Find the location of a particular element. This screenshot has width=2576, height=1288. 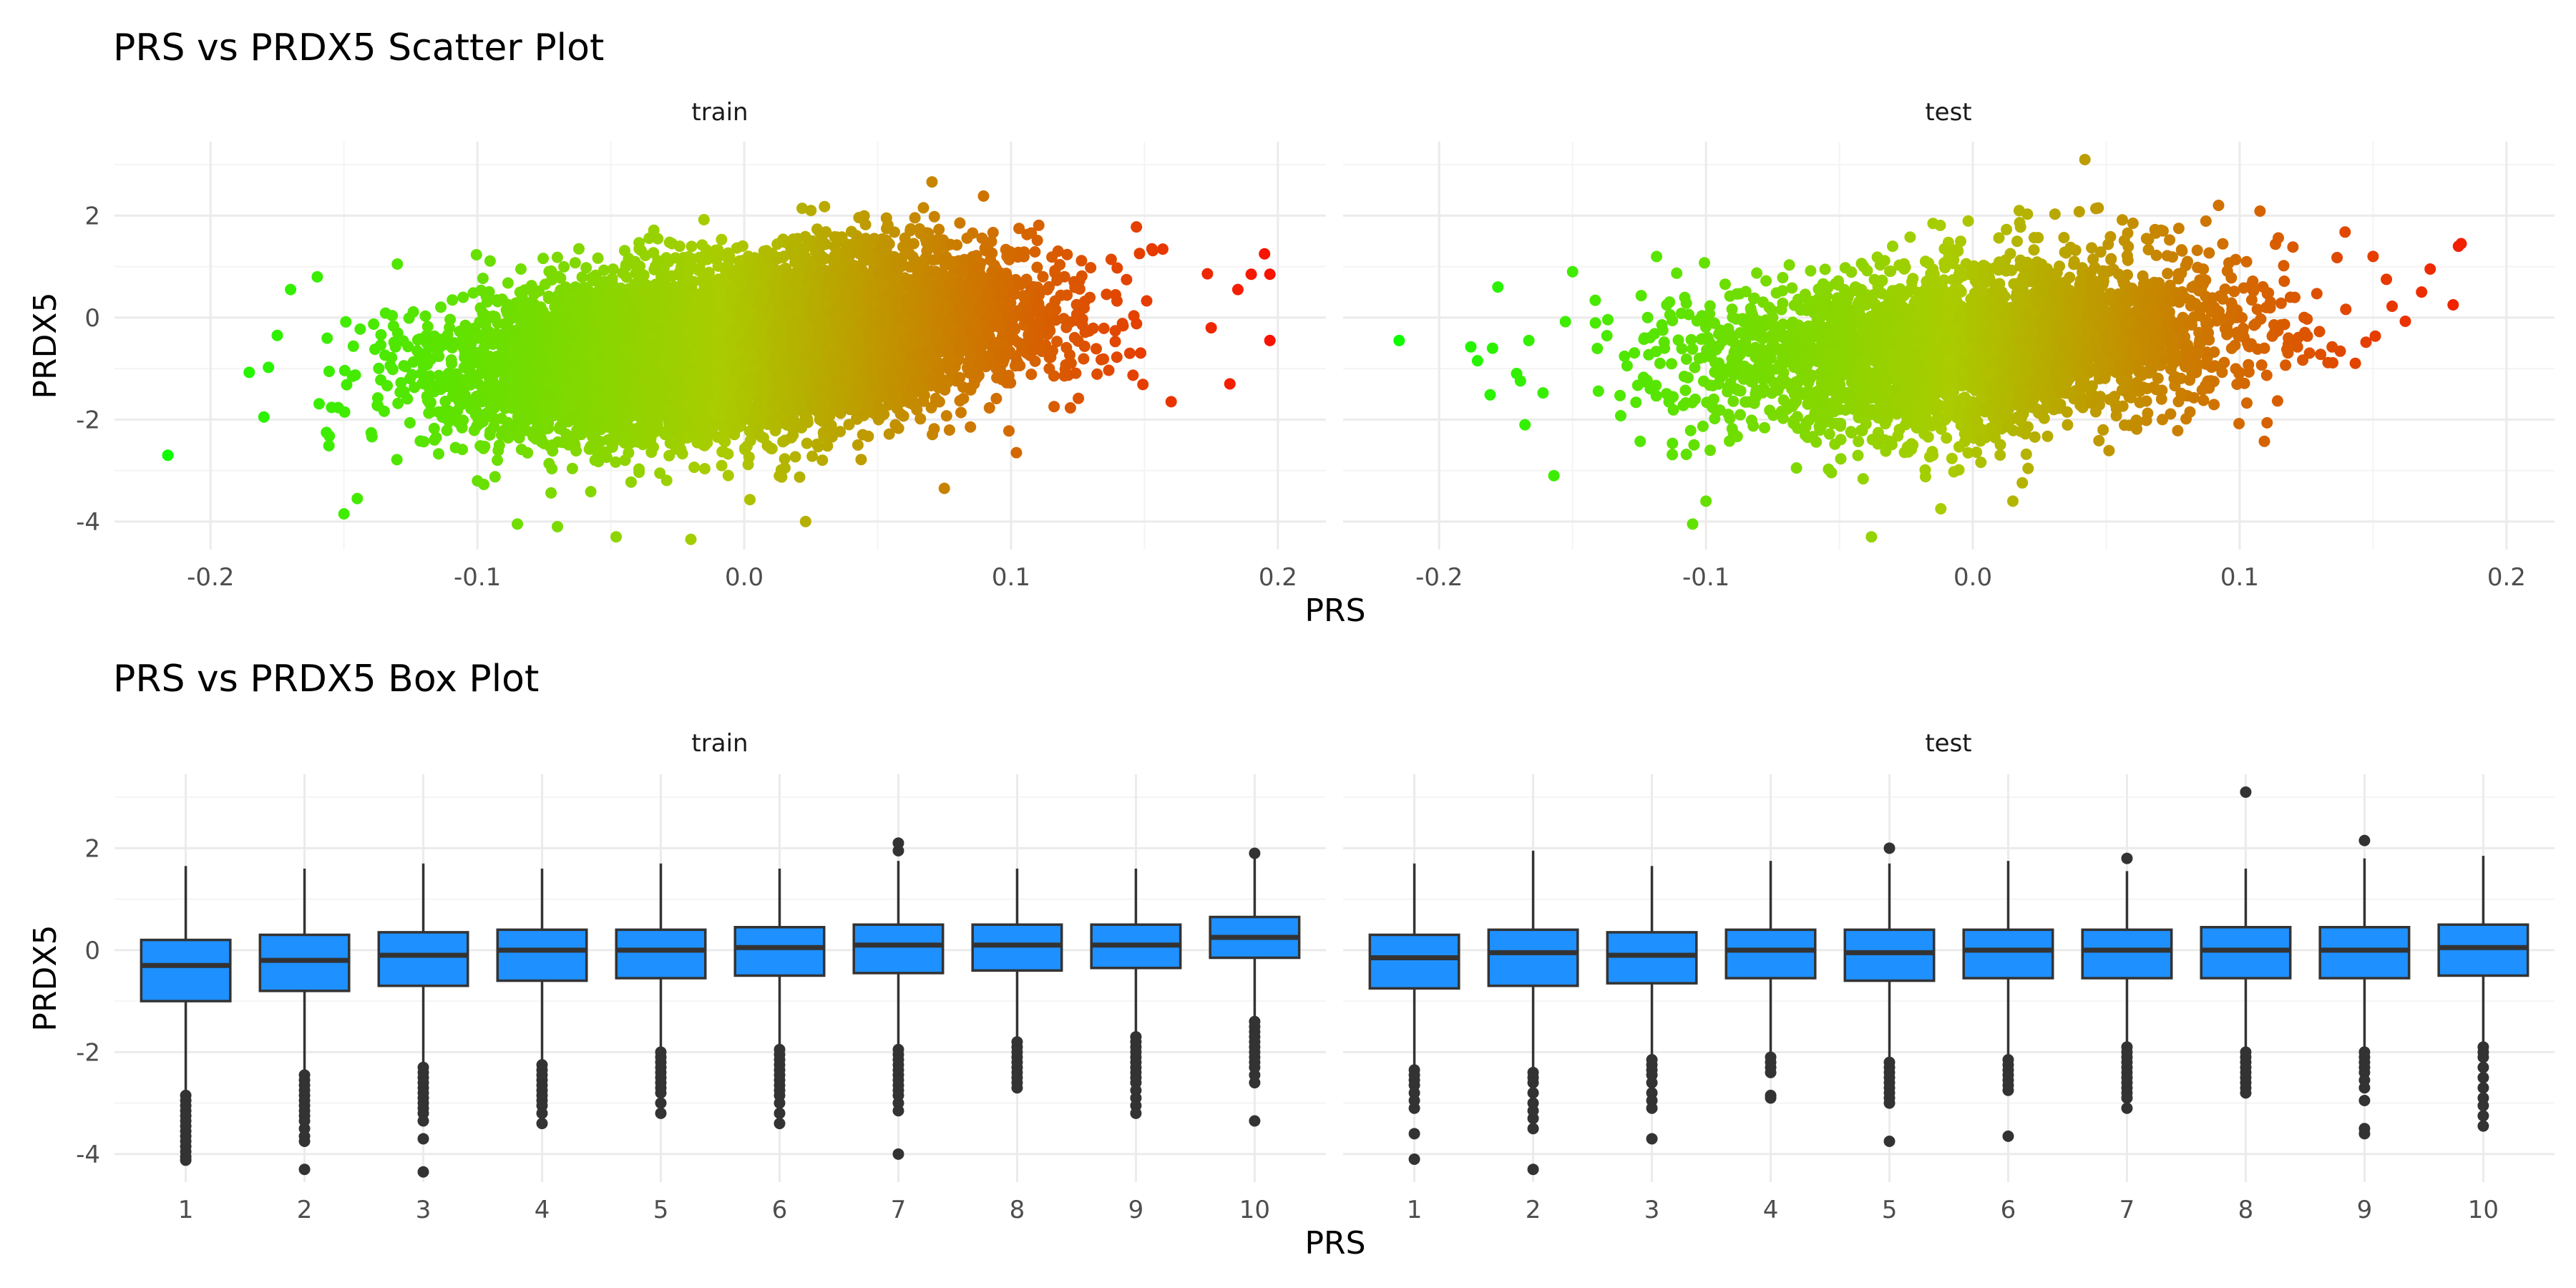

scatter-x-axis-label: PRS is located at coordinates (1334, 610).